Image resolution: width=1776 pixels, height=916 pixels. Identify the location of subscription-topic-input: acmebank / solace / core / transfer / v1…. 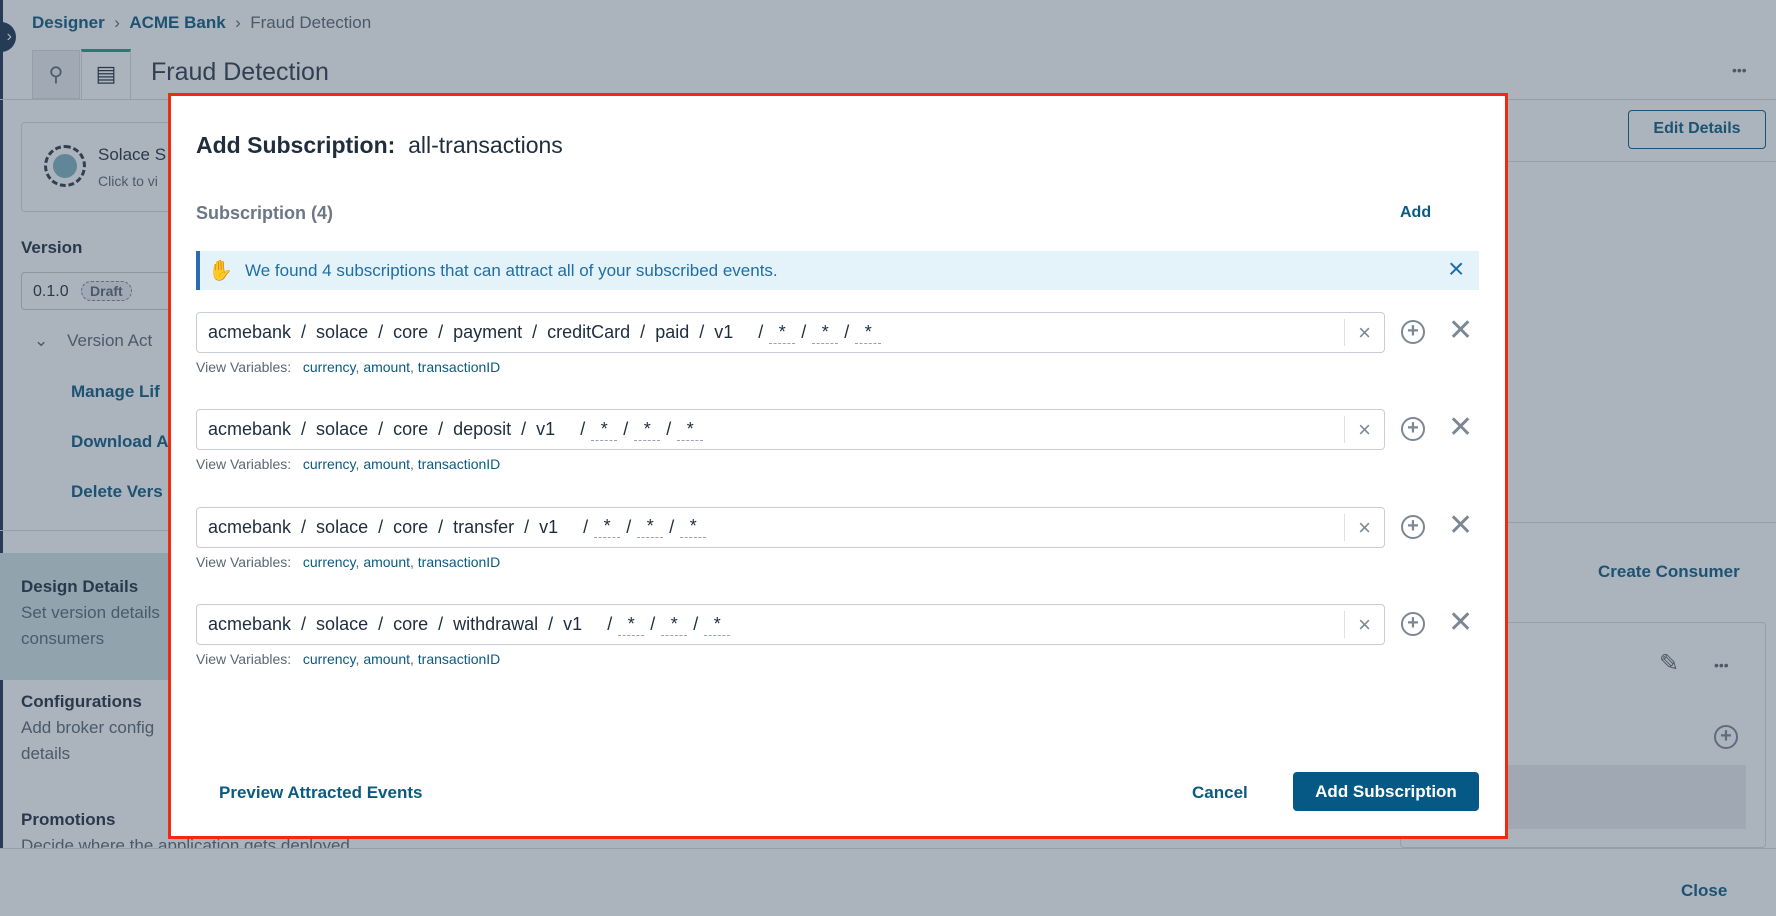
(790, 527).